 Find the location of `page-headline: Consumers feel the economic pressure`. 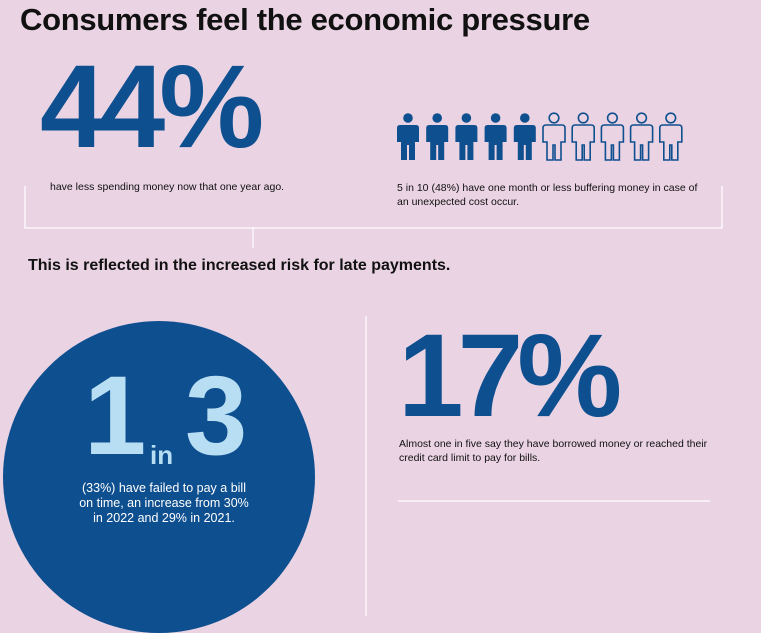

page-headline: Consumers feel the economic pressure is located at coordinates (305, 19).